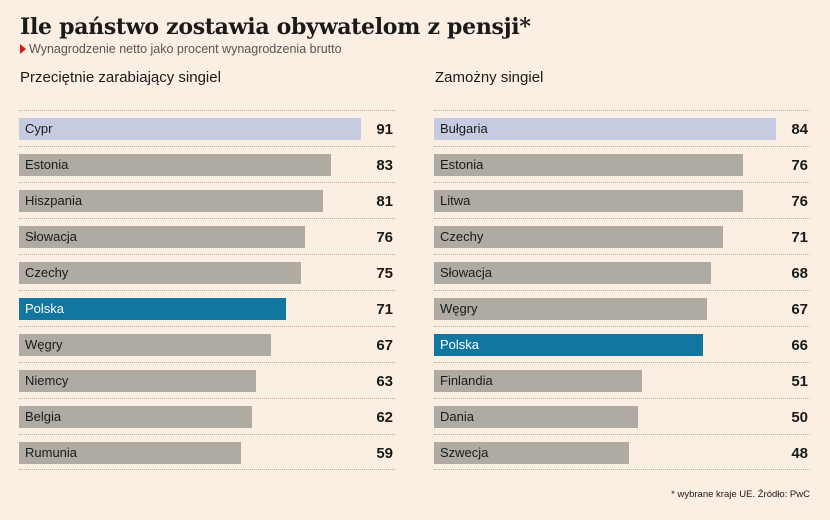 This screenshot has width=830, height=520. I want to click on category-label: Hiszpania, so click(54, 200).